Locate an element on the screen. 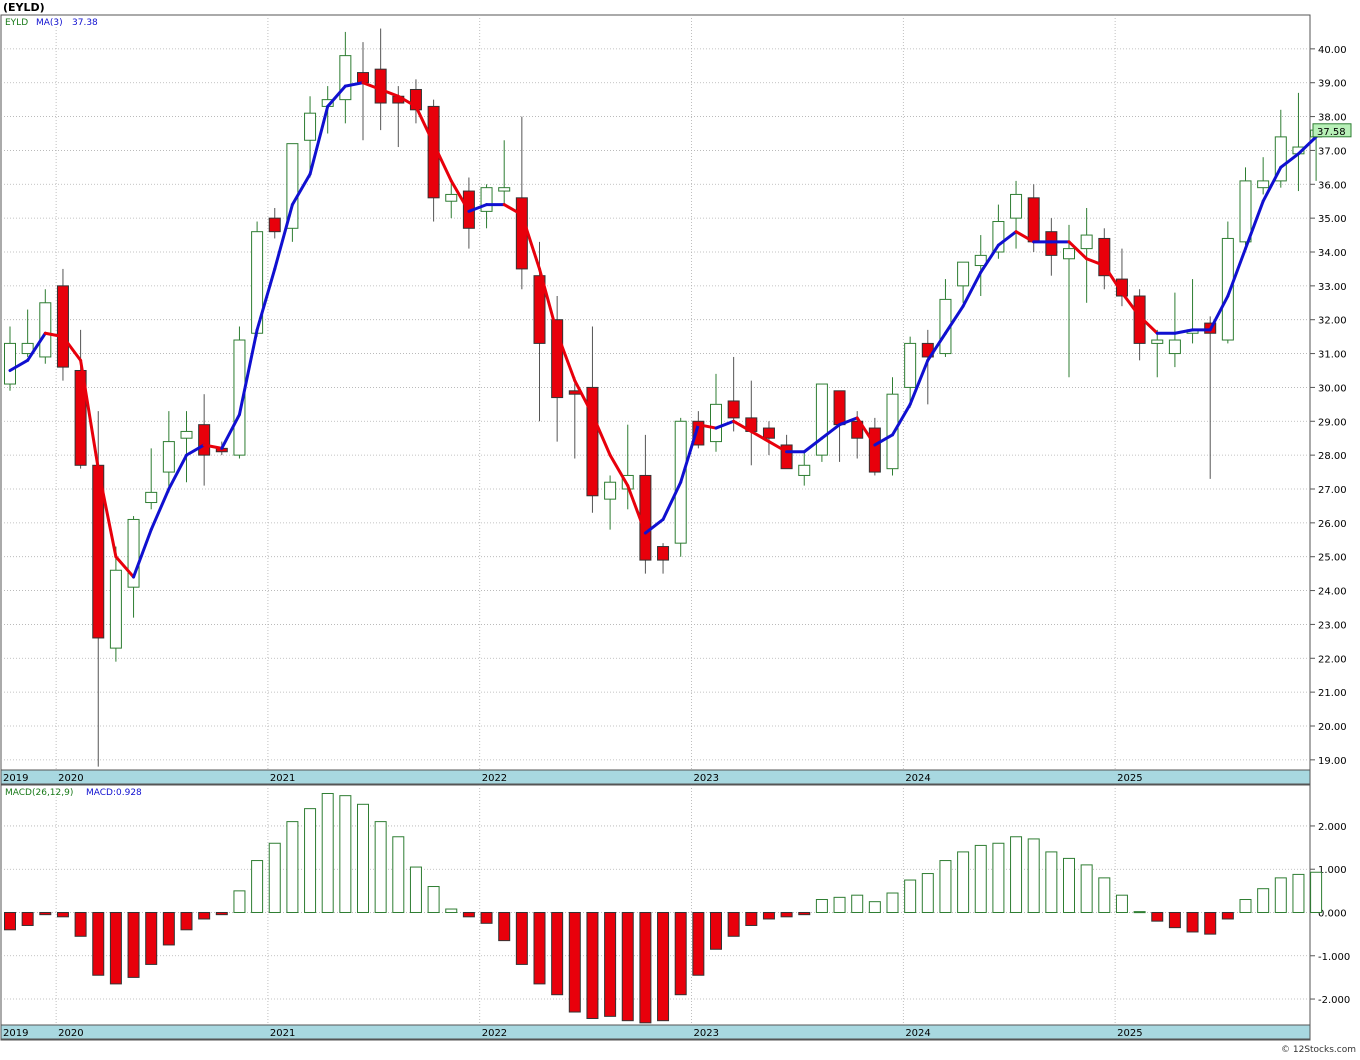  price-tick-label: 39.00 is located at coordinates (1332, 84).